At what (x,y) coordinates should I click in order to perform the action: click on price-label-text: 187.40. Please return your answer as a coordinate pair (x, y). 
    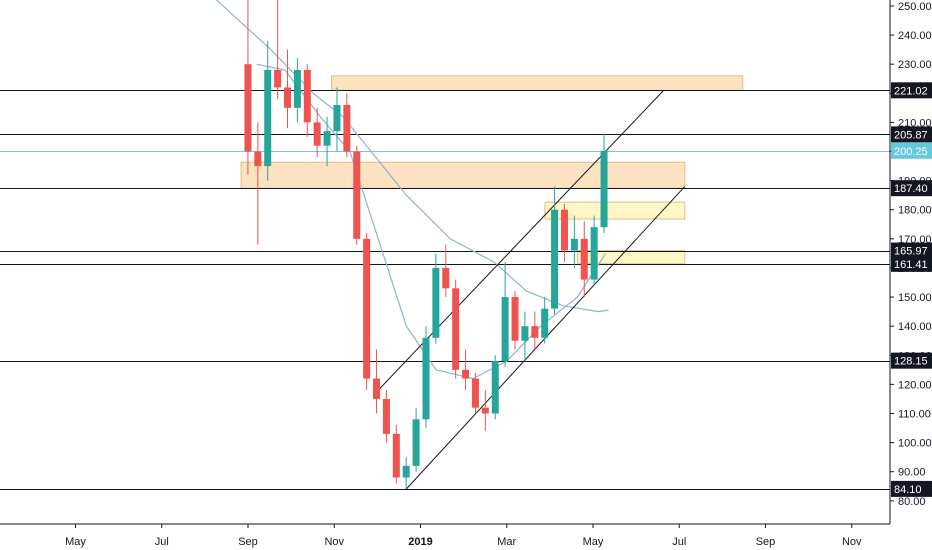
    Looking at the image, I should click on (911, 189).